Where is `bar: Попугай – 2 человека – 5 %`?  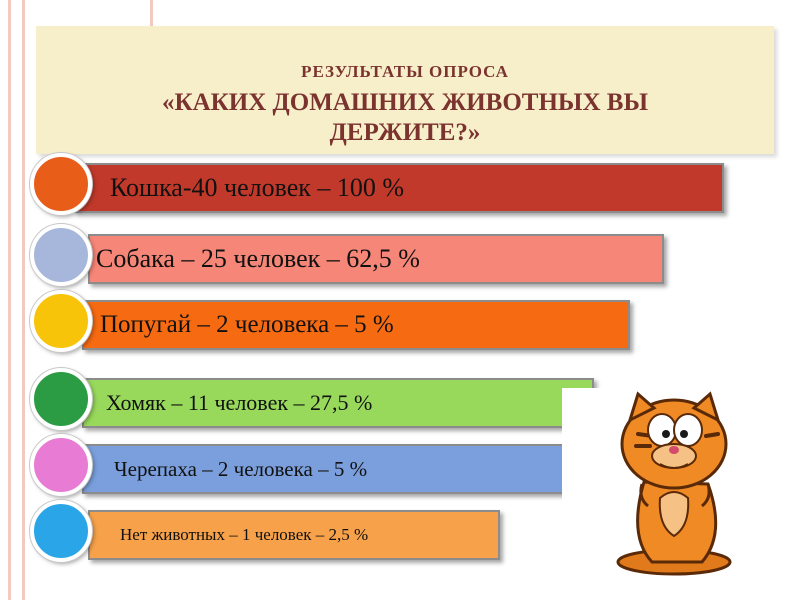 bar: Попугай – 2 человека – 5 % is located at coordinates (356, 325).